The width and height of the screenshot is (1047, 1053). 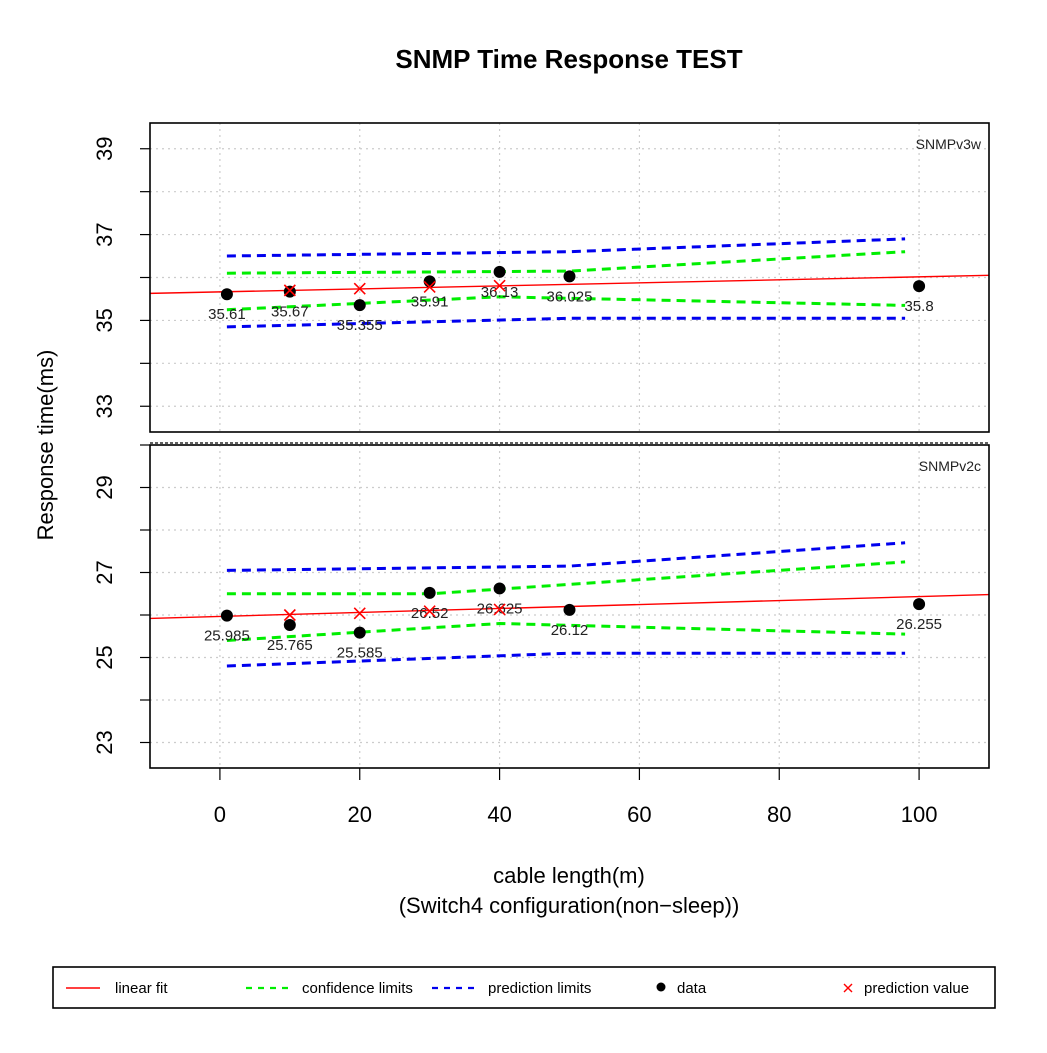 What do you see at coordinates (919, 624) in the screenshot?
I see `data-label: 26.255` at bounding box center [919, 624].